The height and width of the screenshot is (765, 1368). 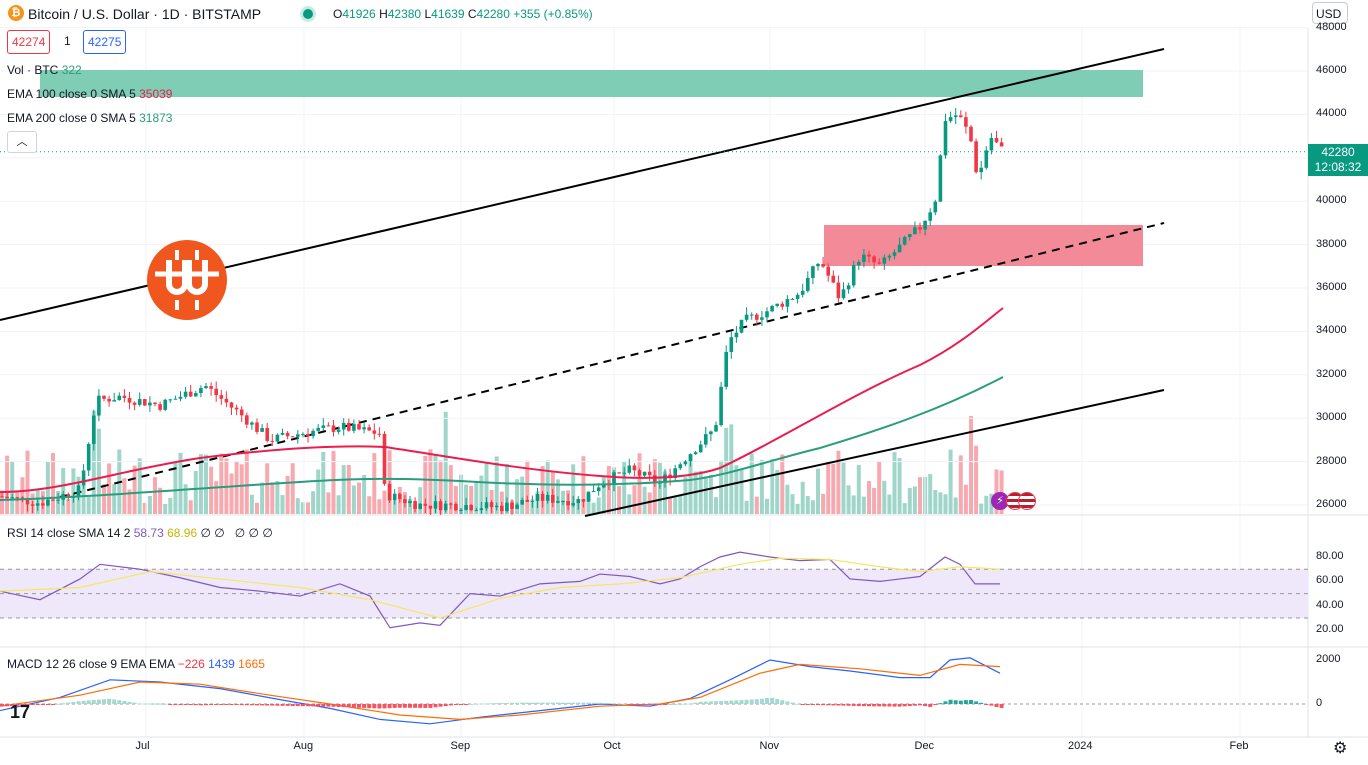 I want to click on lightning-icon: ⚡, so click(x=1000, y=501).